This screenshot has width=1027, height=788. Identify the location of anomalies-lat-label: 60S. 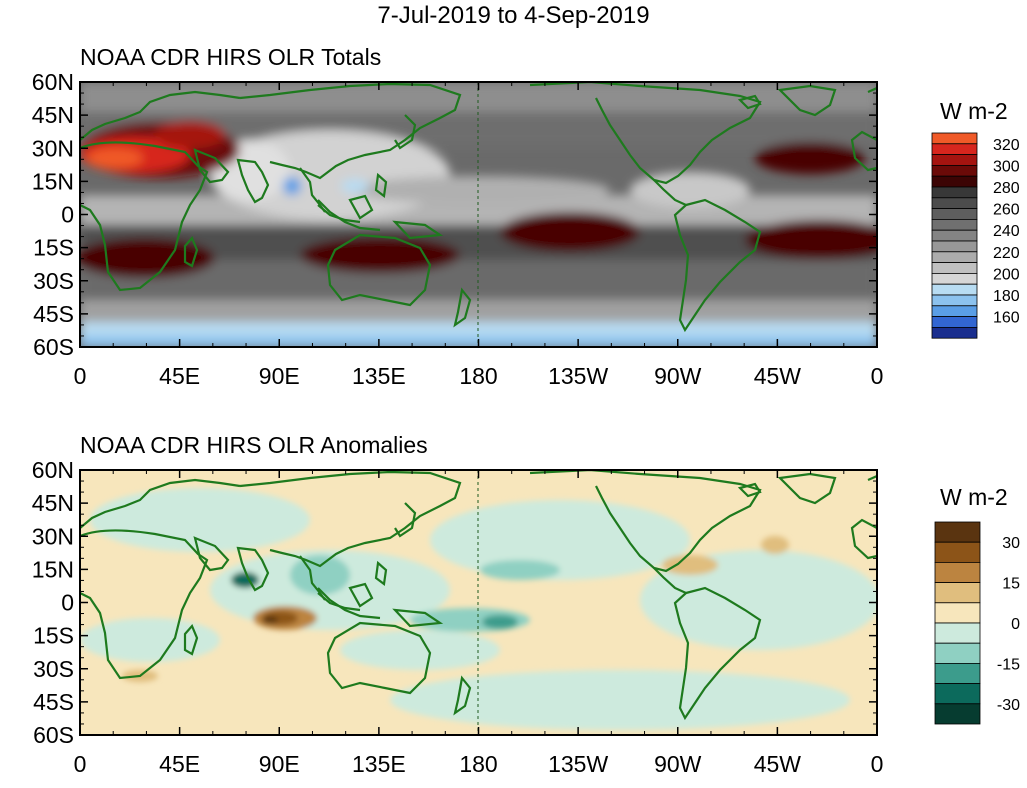
(53, 735).